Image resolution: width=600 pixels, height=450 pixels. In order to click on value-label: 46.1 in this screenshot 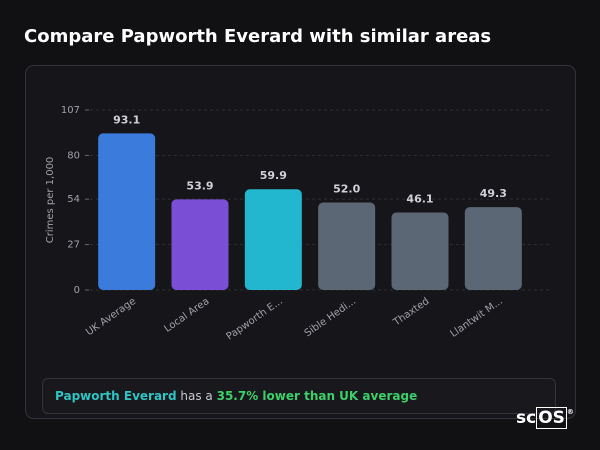, I will do `click(419, 198)`.